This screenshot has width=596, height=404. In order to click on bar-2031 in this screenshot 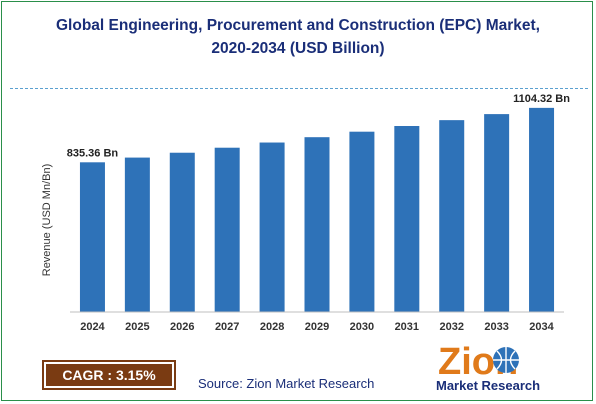, I will do `click(407, 219)`.